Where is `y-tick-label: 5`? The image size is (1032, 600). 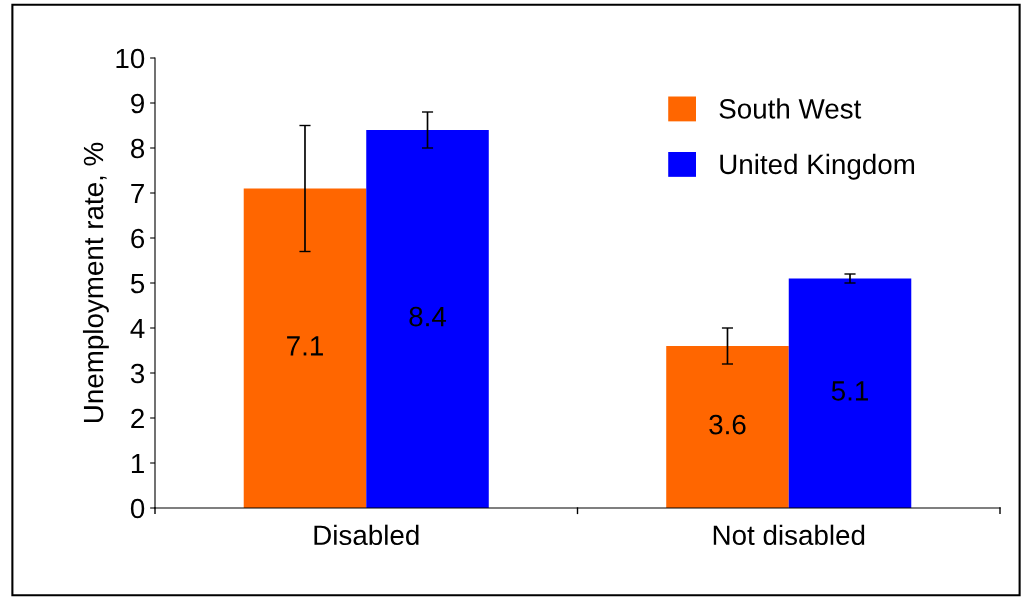
y-tick-label: 5 is located at coordinates (137, 283).